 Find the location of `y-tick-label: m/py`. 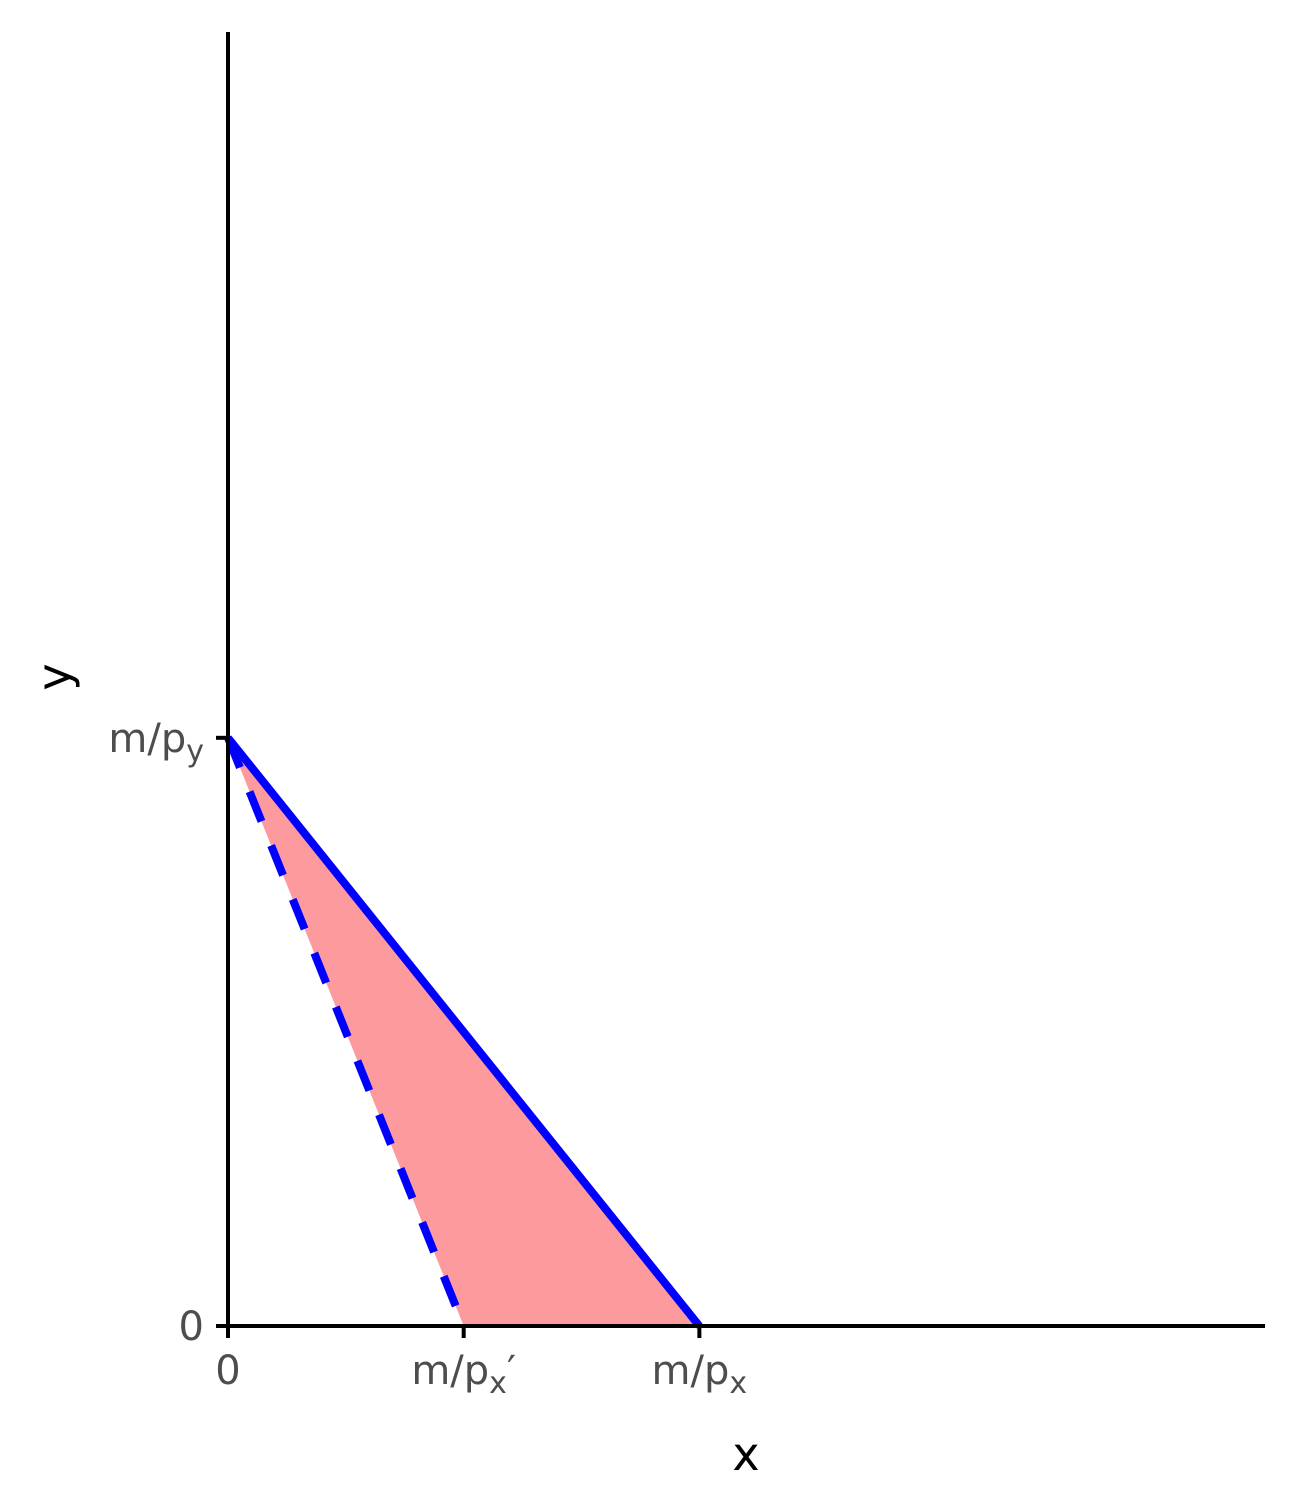

y-tick-label: m/py is located at coordinates (156, 742).